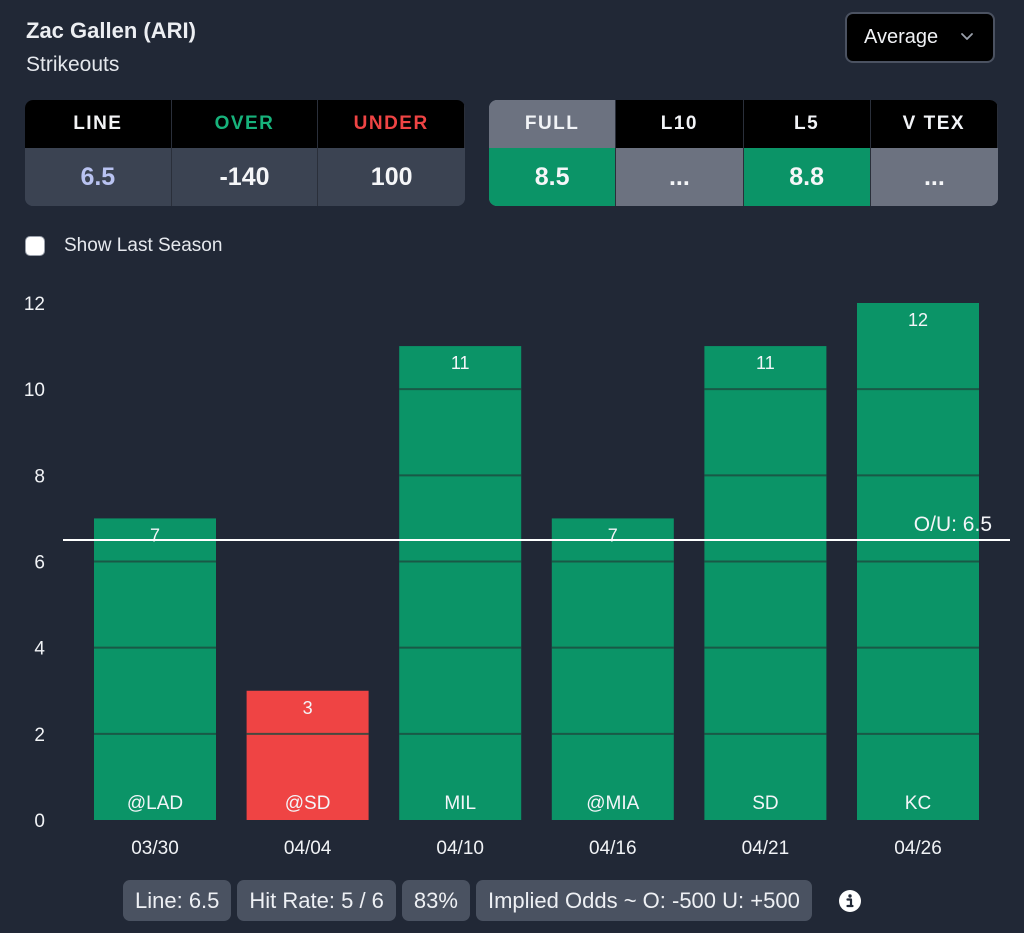 The image size is (1024, 933). I want to click on stat-type: Strikeouts, so click(73, 64).